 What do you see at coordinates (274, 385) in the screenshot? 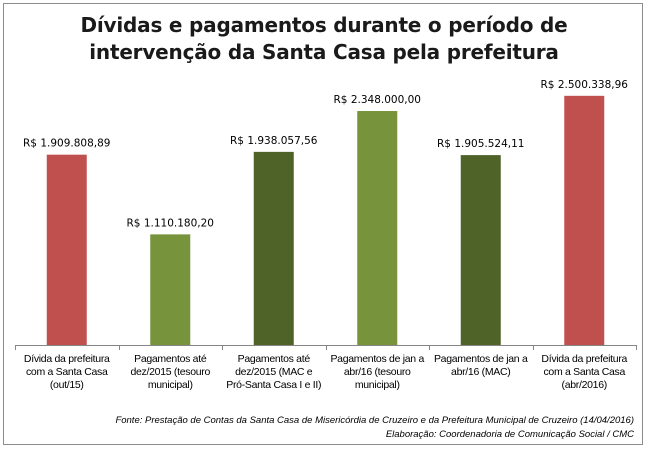
I see `x-tick-label-line: Pró-Santa Casa I e II)` at bounding box center [274, 385].